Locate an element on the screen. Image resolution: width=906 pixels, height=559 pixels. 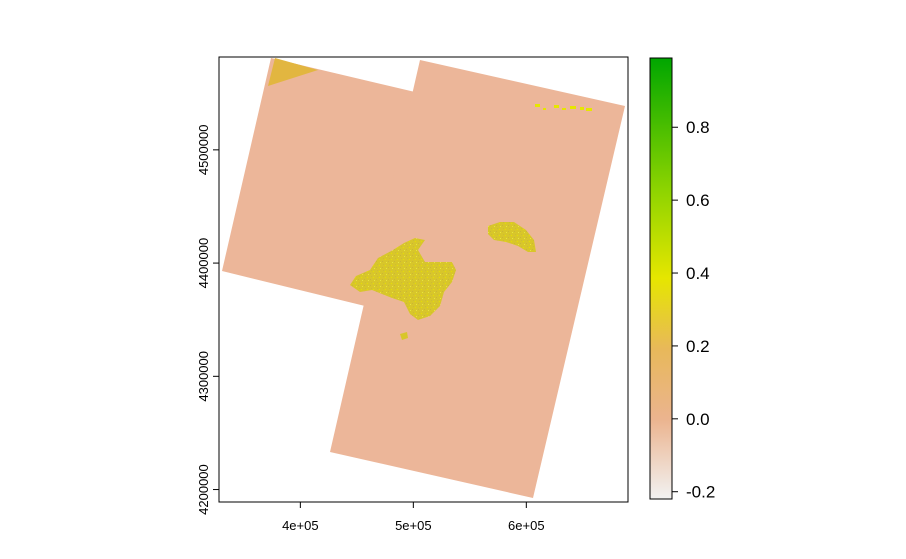
island-menorca is located at coordinates (512, 237).